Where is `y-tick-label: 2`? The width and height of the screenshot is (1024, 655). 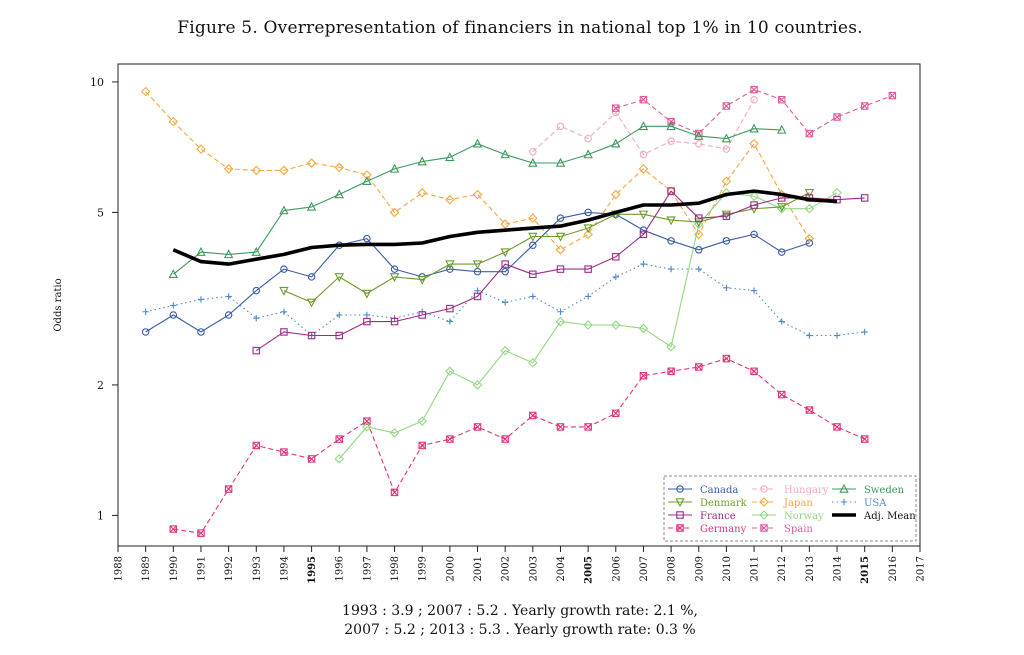 y-tick-label: 2 is located at coordinates (100, 385).